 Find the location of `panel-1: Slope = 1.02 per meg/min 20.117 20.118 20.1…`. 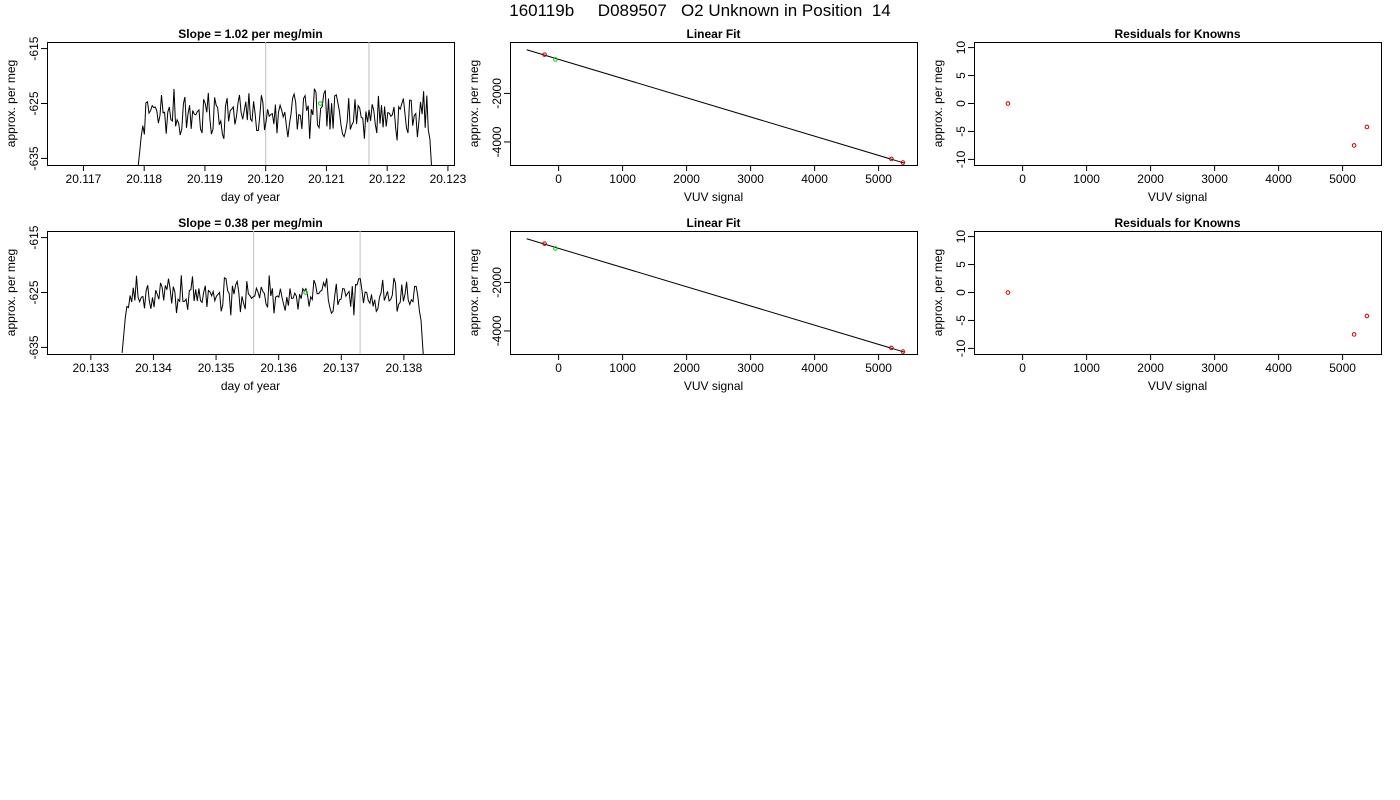

panel-1: Slope = 1.02 per meg/min 20.117 20.118 20.1… is located at coordinates (235, 115).